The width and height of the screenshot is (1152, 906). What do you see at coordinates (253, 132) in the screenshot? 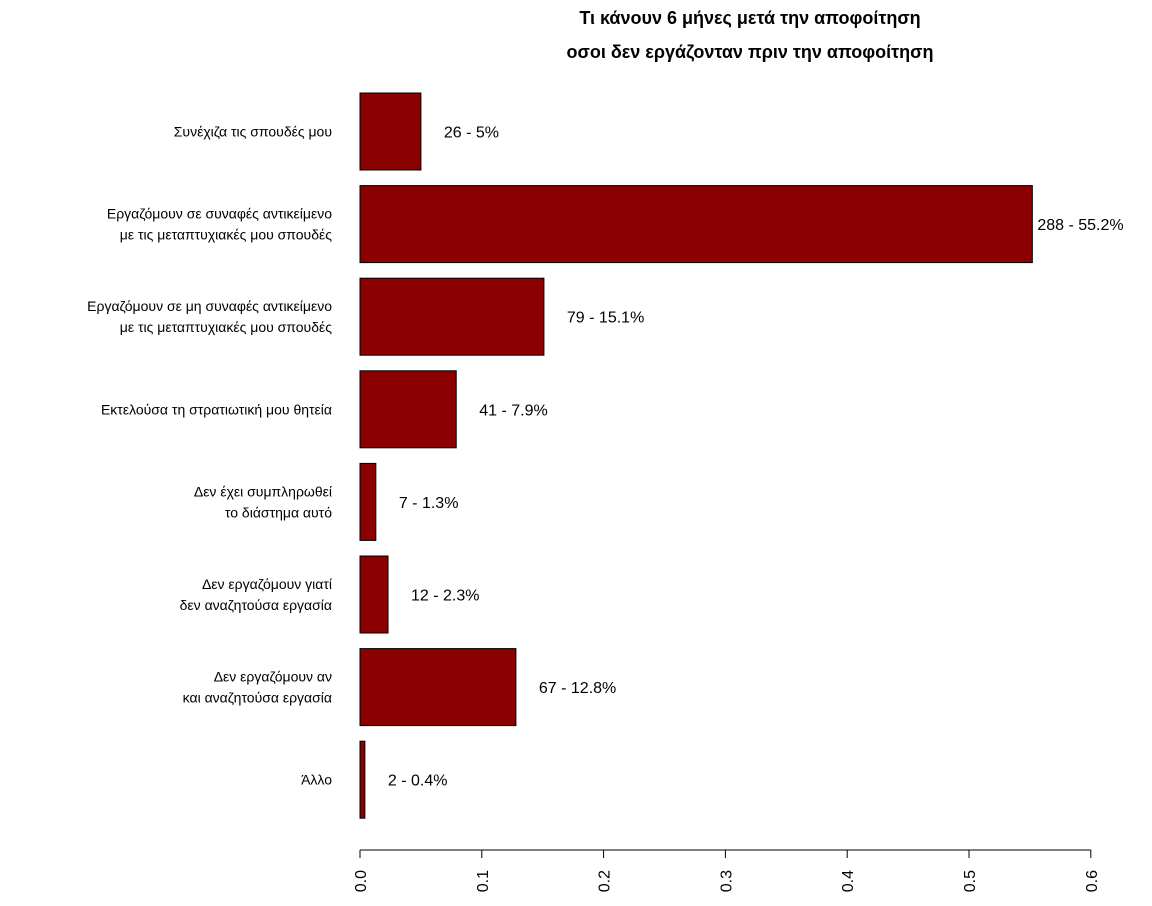
I see `category-label: Συνέχιζα τις σπουδές μου` at bounding box center [253, 132].